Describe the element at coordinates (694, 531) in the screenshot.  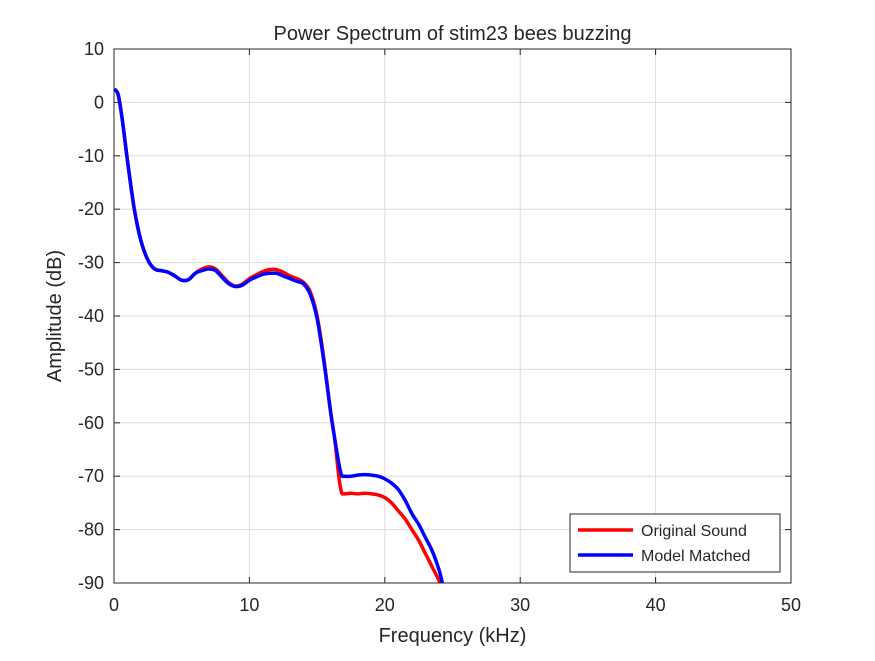
I see `legend-label: Original Sound` at that location.